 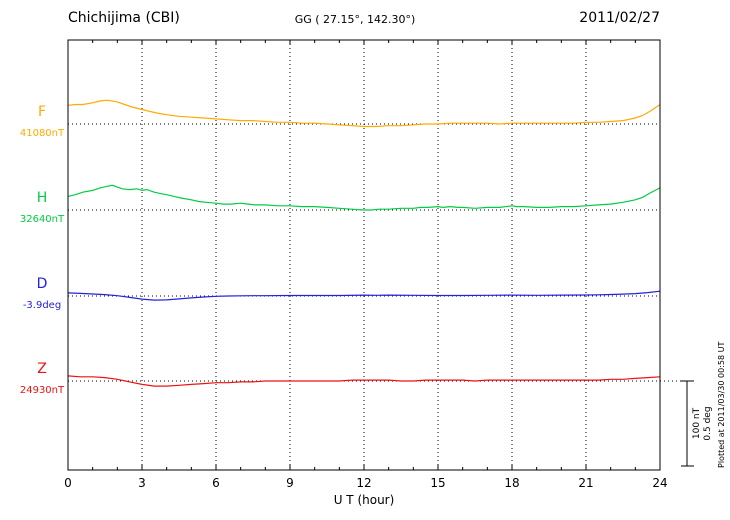 I want to click on x-tick-label-0: 0, so click(x=68, y=483).